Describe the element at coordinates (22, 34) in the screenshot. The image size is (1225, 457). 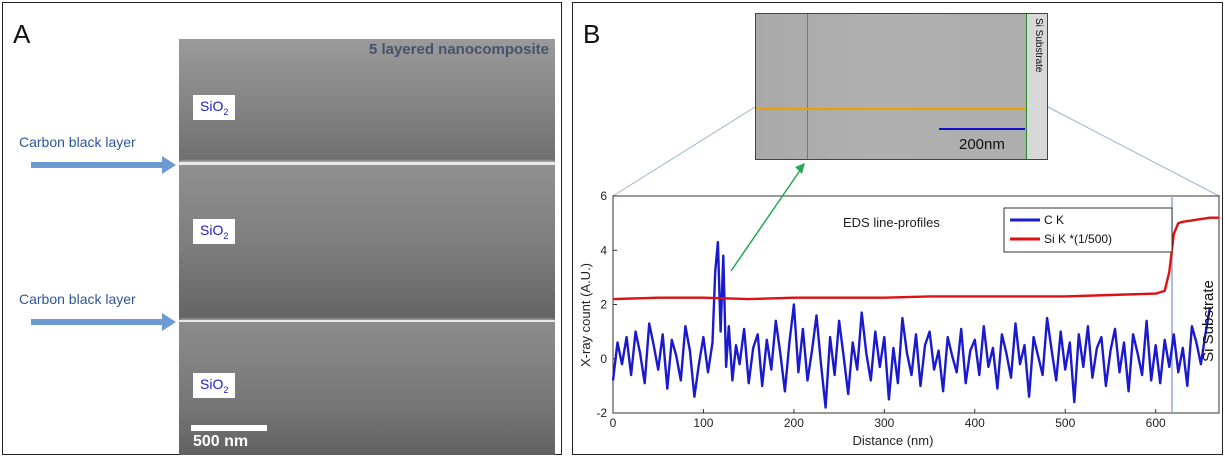
I see `panel-letter-a: A` at that location.